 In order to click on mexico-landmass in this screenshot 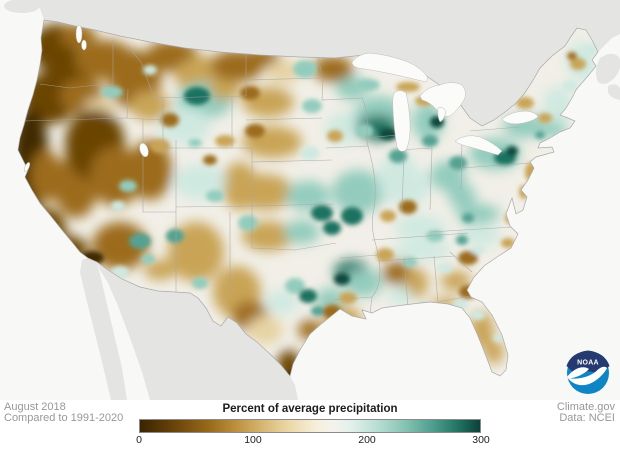, I will do `click(189, 329)`.